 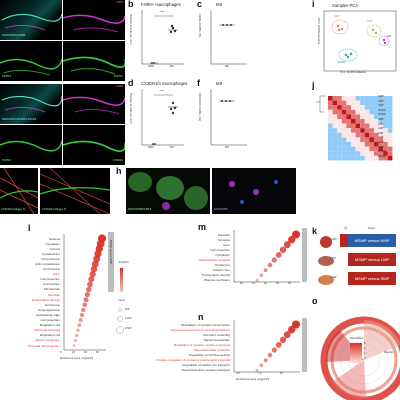 What do you see at coordinates (94, 20) in the screenshot?
I see `micrograph-a-cd45: CD45` at bounding box center [94, 20].